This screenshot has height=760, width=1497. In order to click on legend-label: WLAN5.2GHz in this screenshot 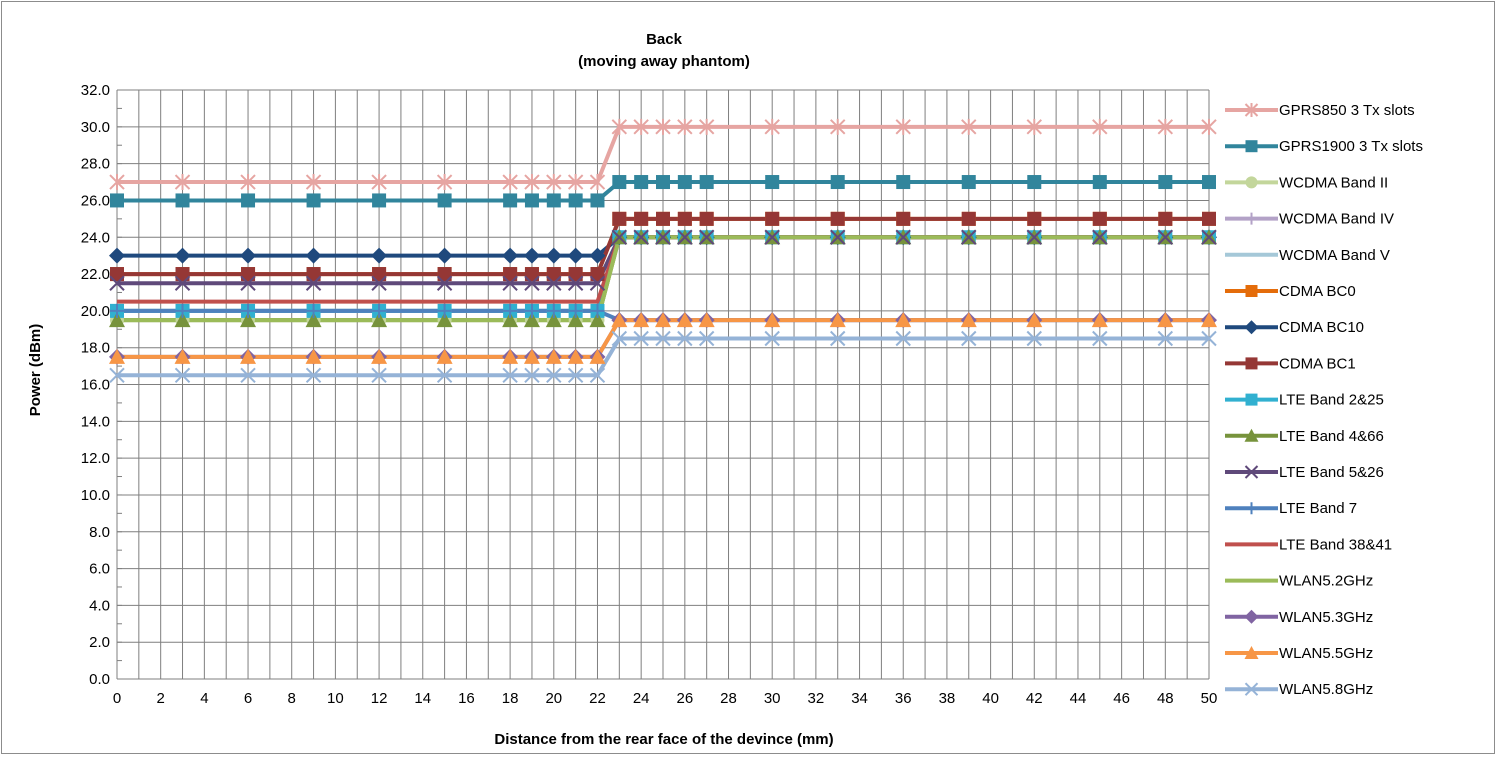, I will do `click(1326, 581)`.